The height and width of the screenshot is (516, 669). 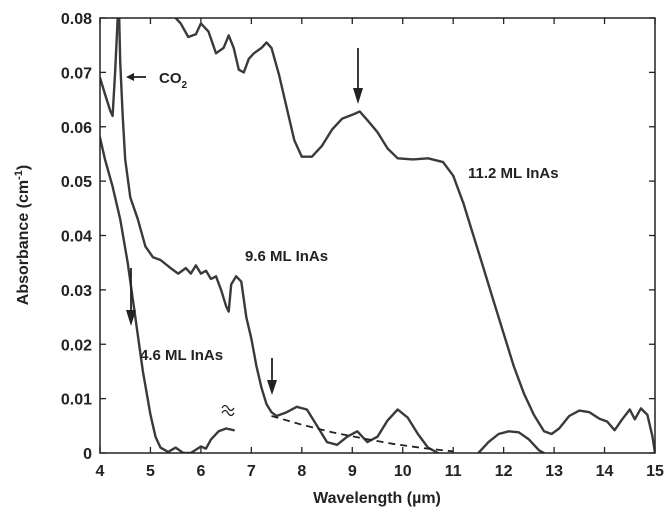 I want to click on x-tick-label: 11, so click(x=453, y=471).